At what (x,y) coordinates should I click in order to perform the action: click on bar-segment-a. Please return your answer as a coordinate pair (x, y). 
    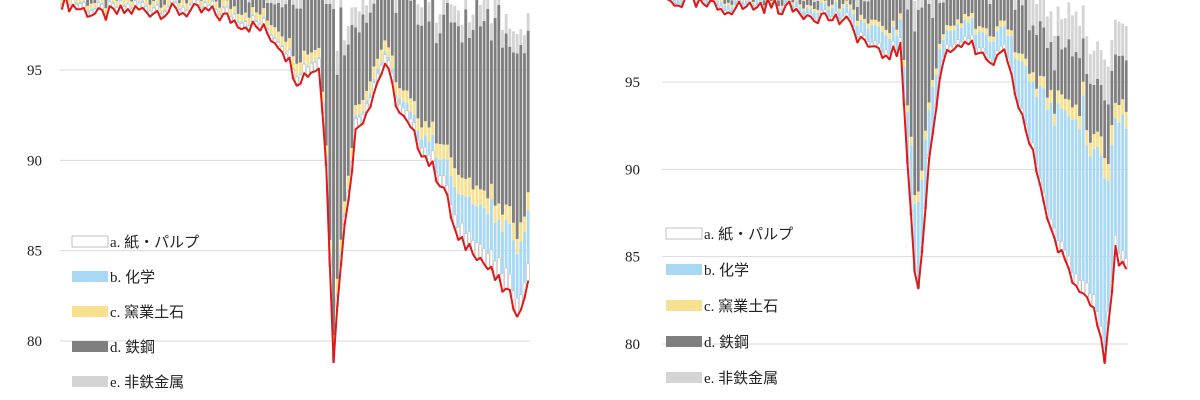
    Looking at the image, I should click on (1115, 241).